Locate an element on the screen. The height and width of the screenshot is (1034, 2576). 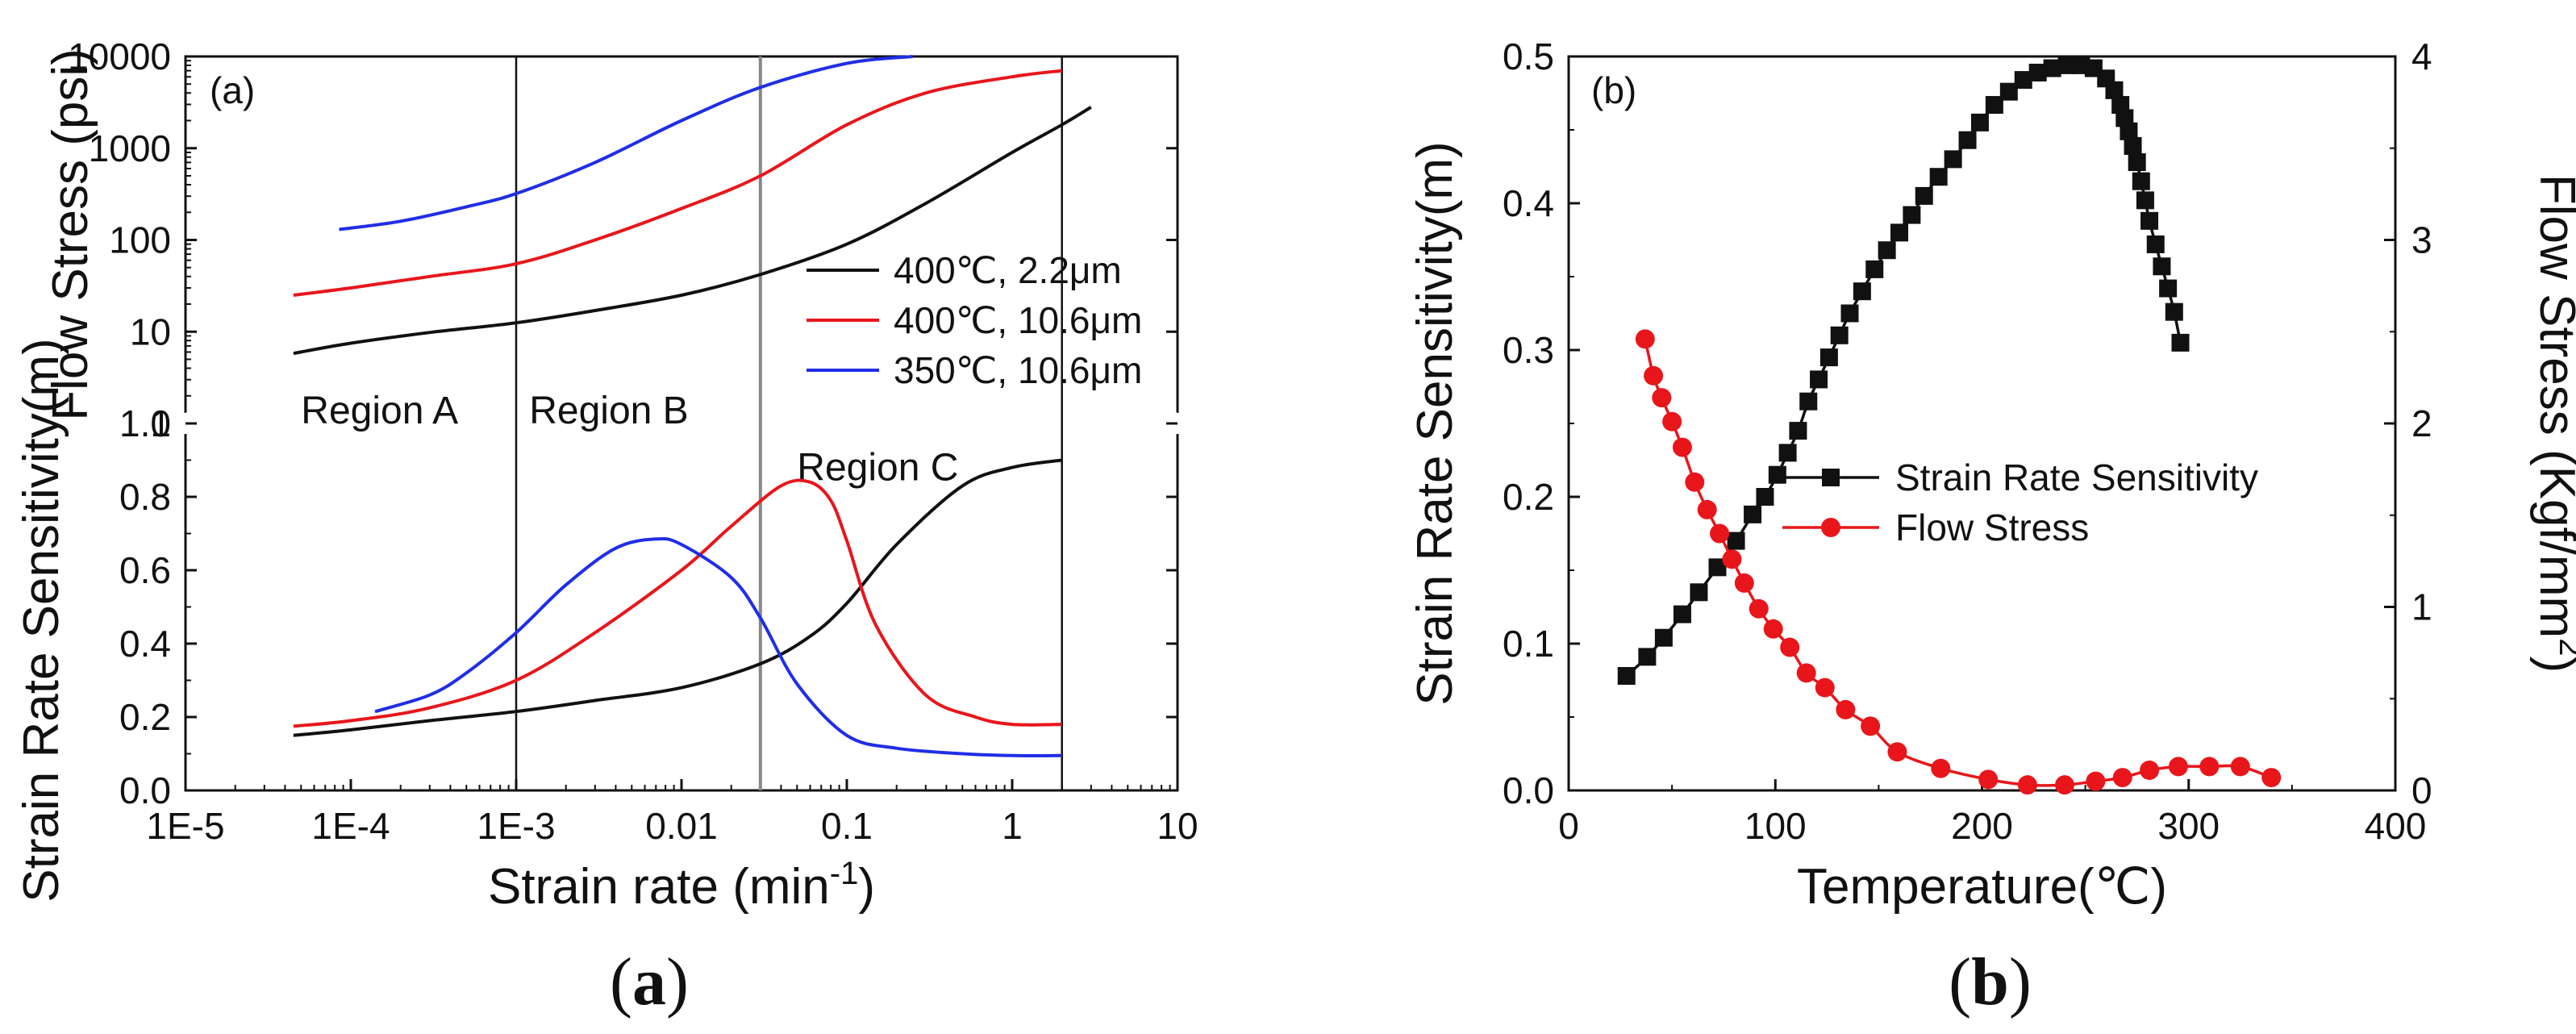
right-y-axis-title-text: Flow Stress (Kgf/mm is located at coordinates (2552, 406).